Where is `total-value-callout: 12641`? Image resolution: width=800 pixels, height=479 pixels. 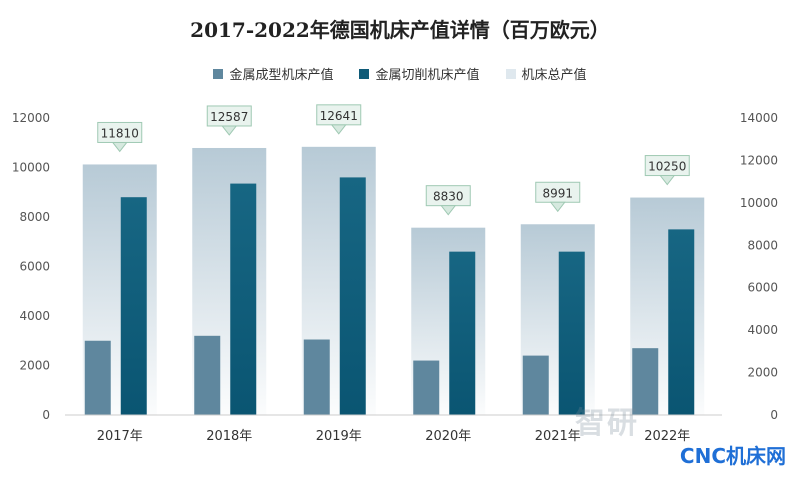 total-value-callout: 12641 is located at coordinates (339, 119).